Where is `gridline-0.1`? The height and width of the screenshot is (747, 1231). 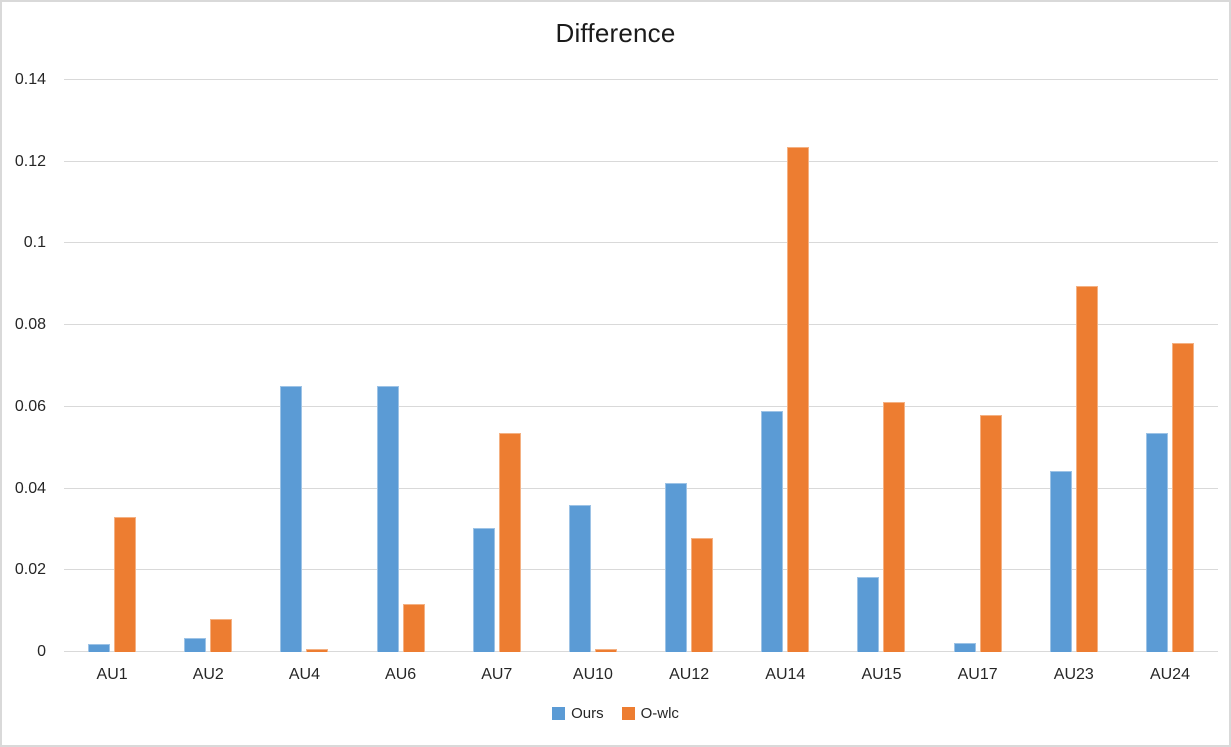
gridline-0.1 is located at coordinates (641, 243).